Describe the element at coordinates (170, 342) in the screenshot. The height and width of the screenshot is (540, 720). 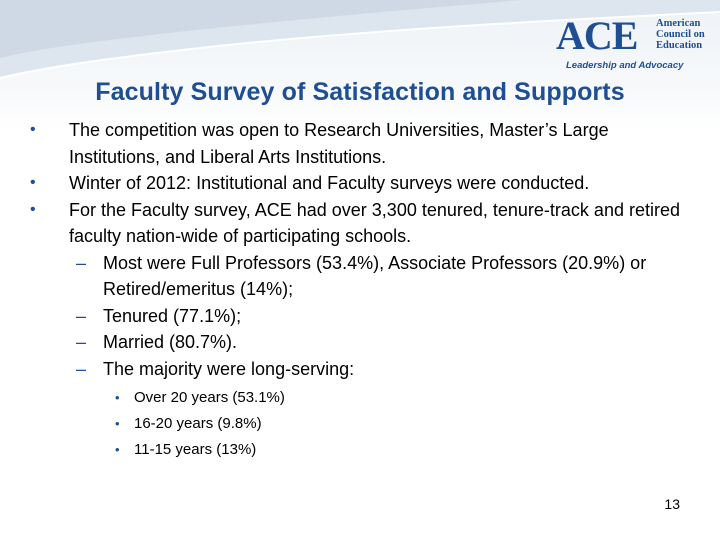
I see `sub-bullet-text: Married (80.7%).` at that location.